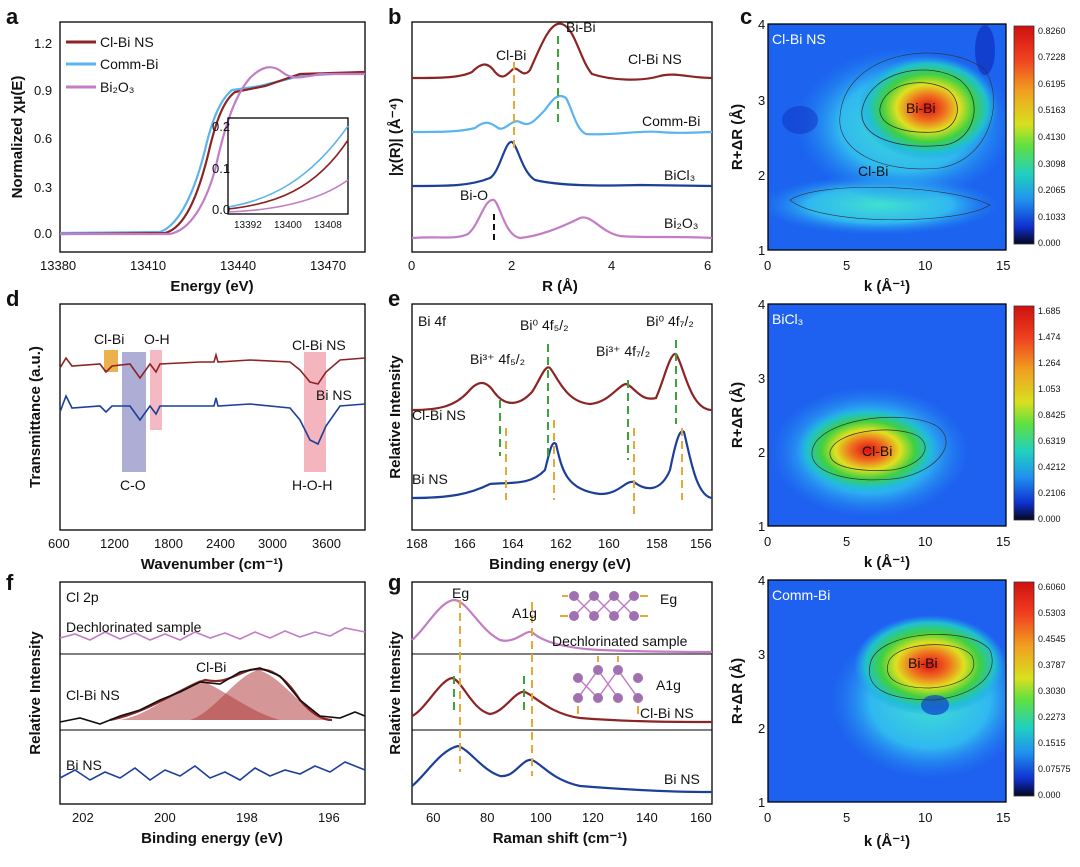  Describe the element at coordinates (737, 691) in the screenshot. I see `ylabel-c3: R+ΔR (Å)` at that location.